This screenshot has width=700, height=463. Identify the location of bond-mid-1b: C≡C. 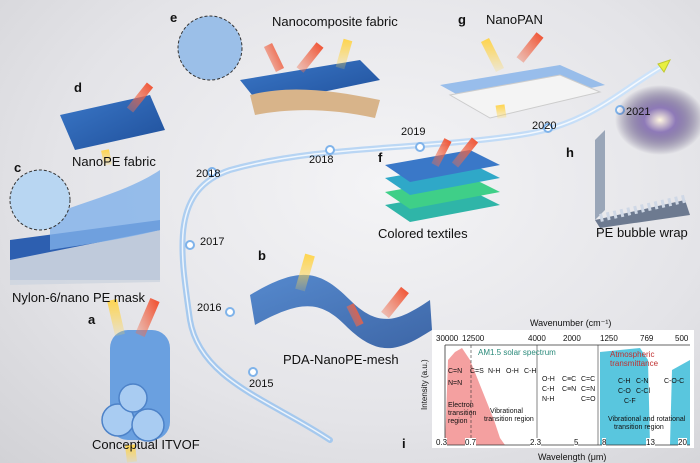
(569, 379).